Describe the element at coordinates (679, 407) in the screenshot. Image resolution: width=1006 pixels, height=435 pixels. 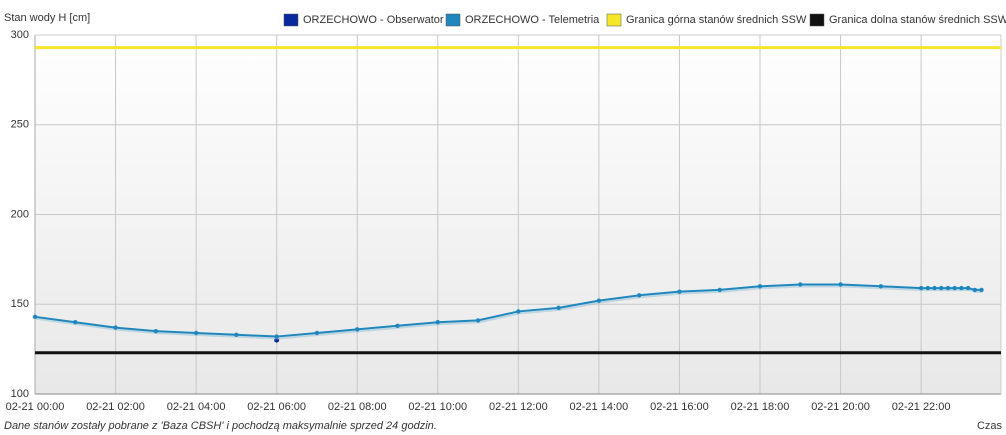
I see `x-tick-label: 02-21 16:00` at that location.